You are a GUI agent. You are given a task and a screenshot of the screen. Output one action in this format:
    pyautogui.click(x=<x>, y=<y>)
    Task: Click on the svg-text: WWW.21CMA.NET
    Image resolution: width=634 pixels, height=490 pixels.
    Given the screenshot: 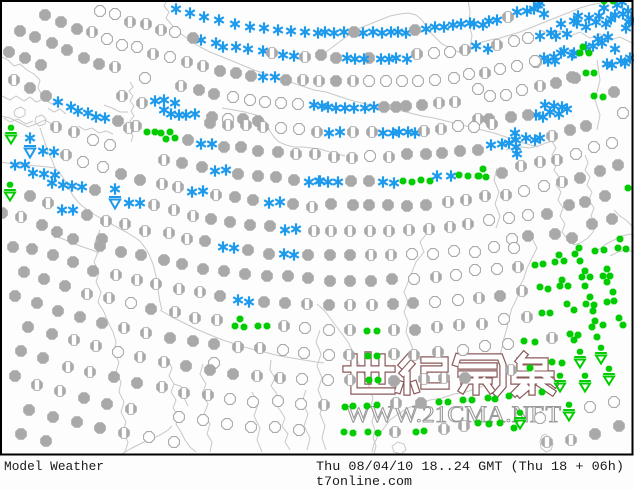 What is the action you would take?
    pyautogui.click(x=453, y=414)
    